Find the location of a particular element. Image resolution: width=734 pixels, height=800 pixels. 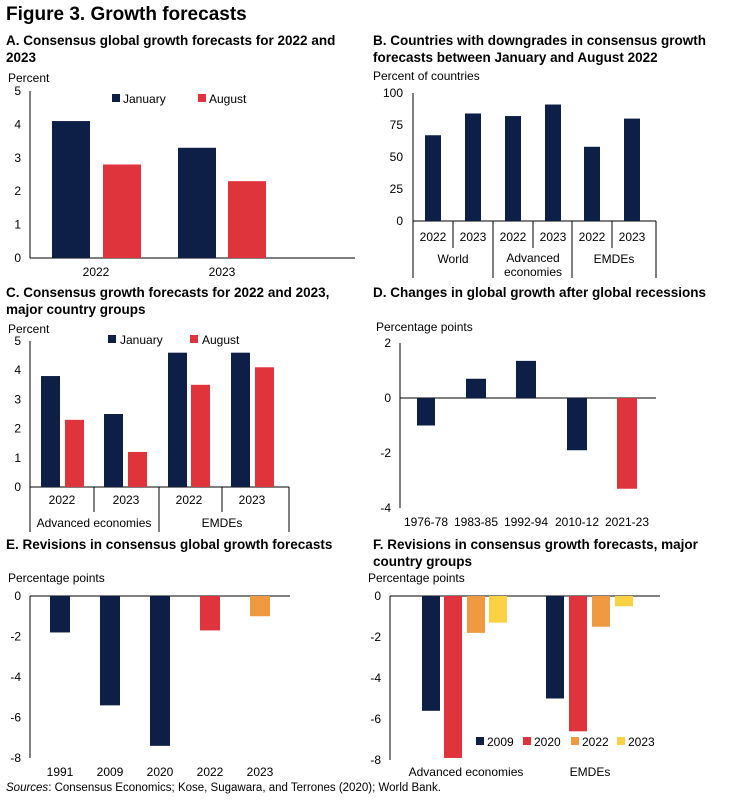

panel-f-y-tick-label: -2 is located at coordinates (375, 637).